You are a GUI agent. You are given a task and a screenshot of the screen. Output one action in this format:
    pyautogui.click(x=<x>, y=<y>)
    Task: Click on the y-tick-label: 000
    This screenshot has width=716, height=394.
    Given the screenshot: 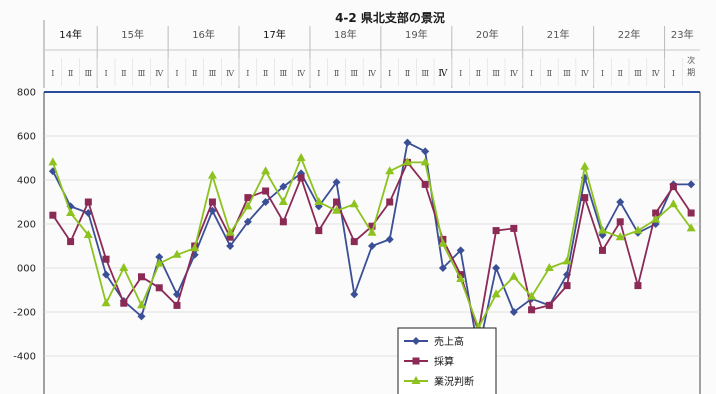 What is the action you would take?
    pyautogui.click(x=26, y=269)
    